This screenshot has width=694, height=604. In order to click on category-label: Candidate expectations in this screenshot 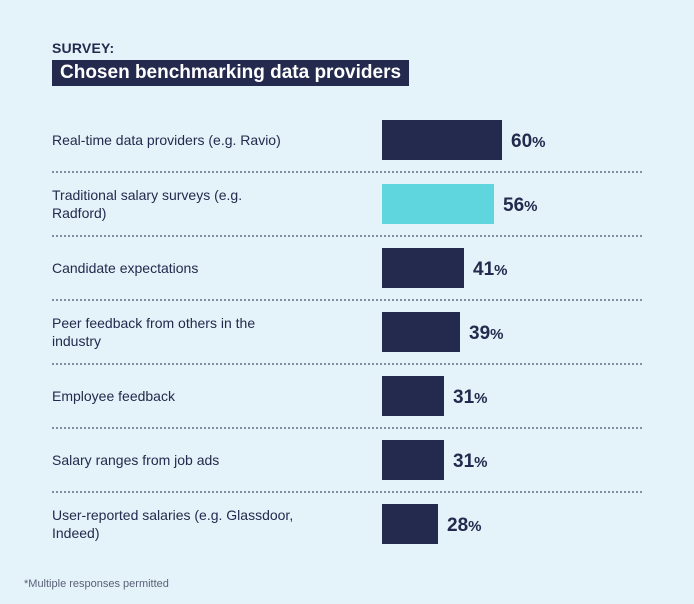, I will do `click(125, 268)`.